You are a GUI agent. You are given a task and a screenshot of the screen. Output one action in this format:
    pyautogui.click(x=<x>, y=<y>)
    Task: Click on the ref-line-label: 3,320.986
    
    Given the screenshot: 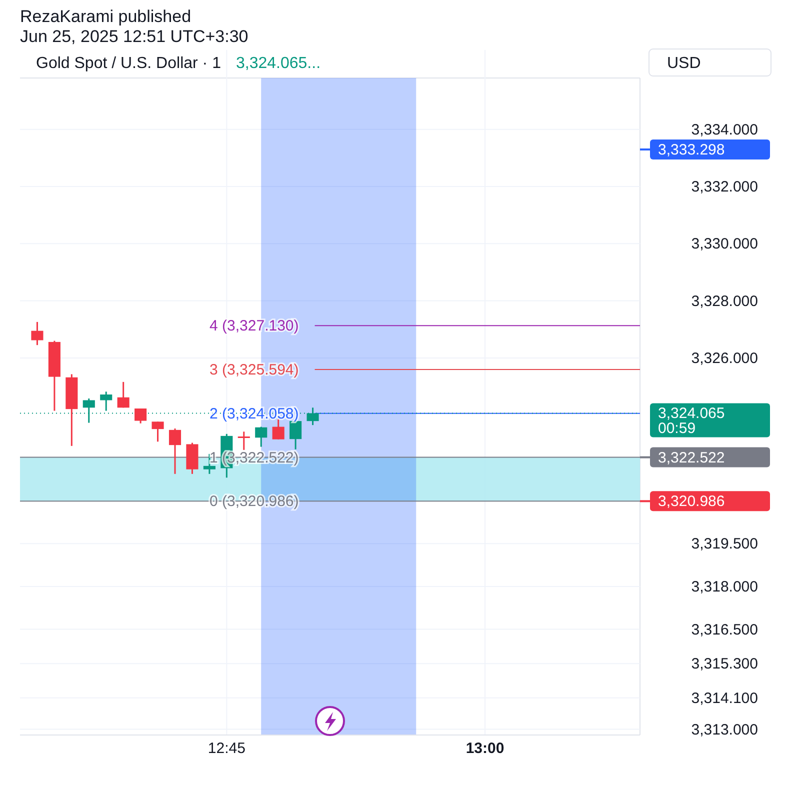 What is the action you would take?
    pyautogui.click(x=691, y=501)
    